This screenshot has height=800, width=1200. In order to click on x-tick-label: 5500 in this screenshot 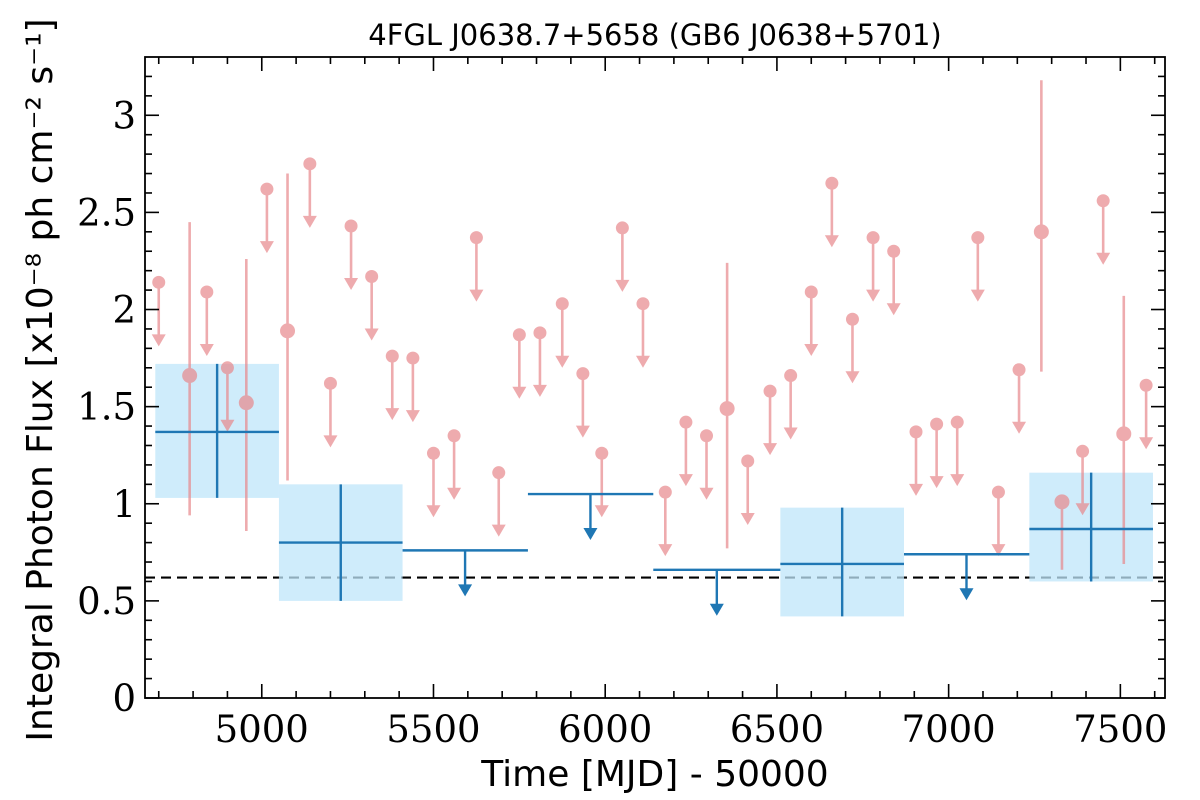, I will do `click(433, 729)`.